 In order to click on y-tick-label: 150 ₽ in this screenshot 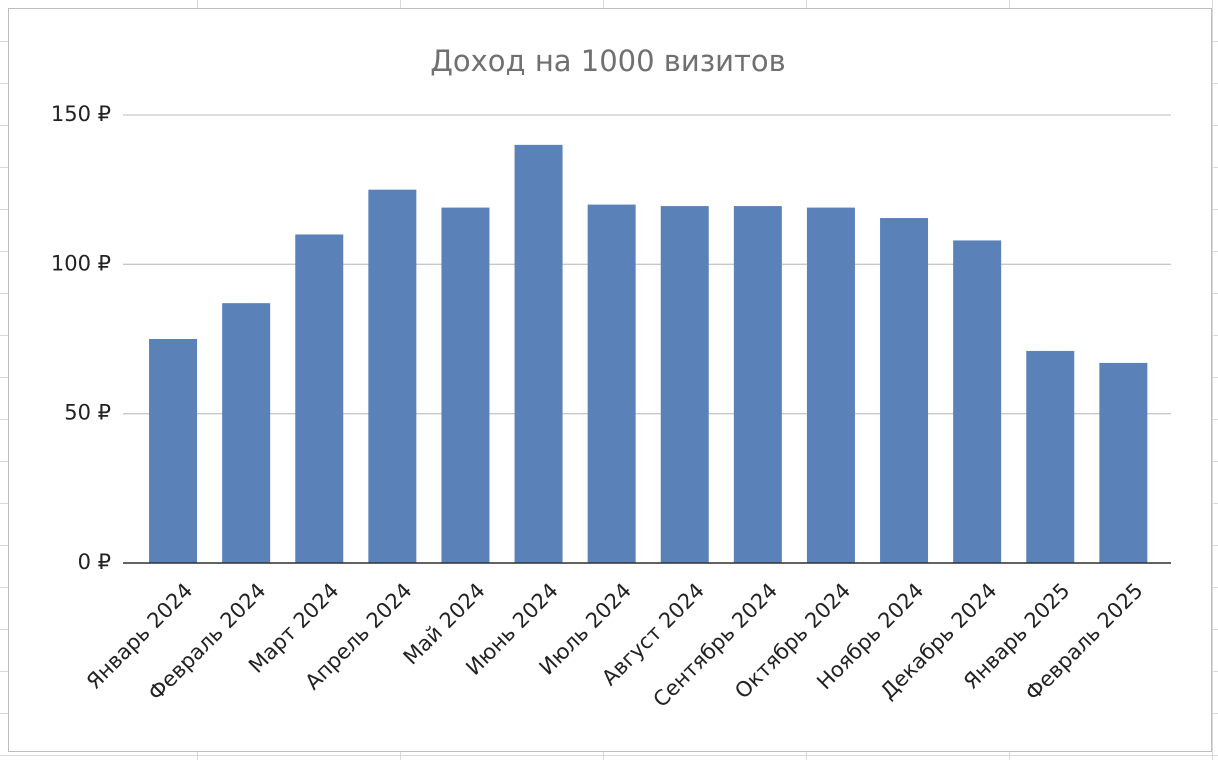, I will do `click(81, 114)`.